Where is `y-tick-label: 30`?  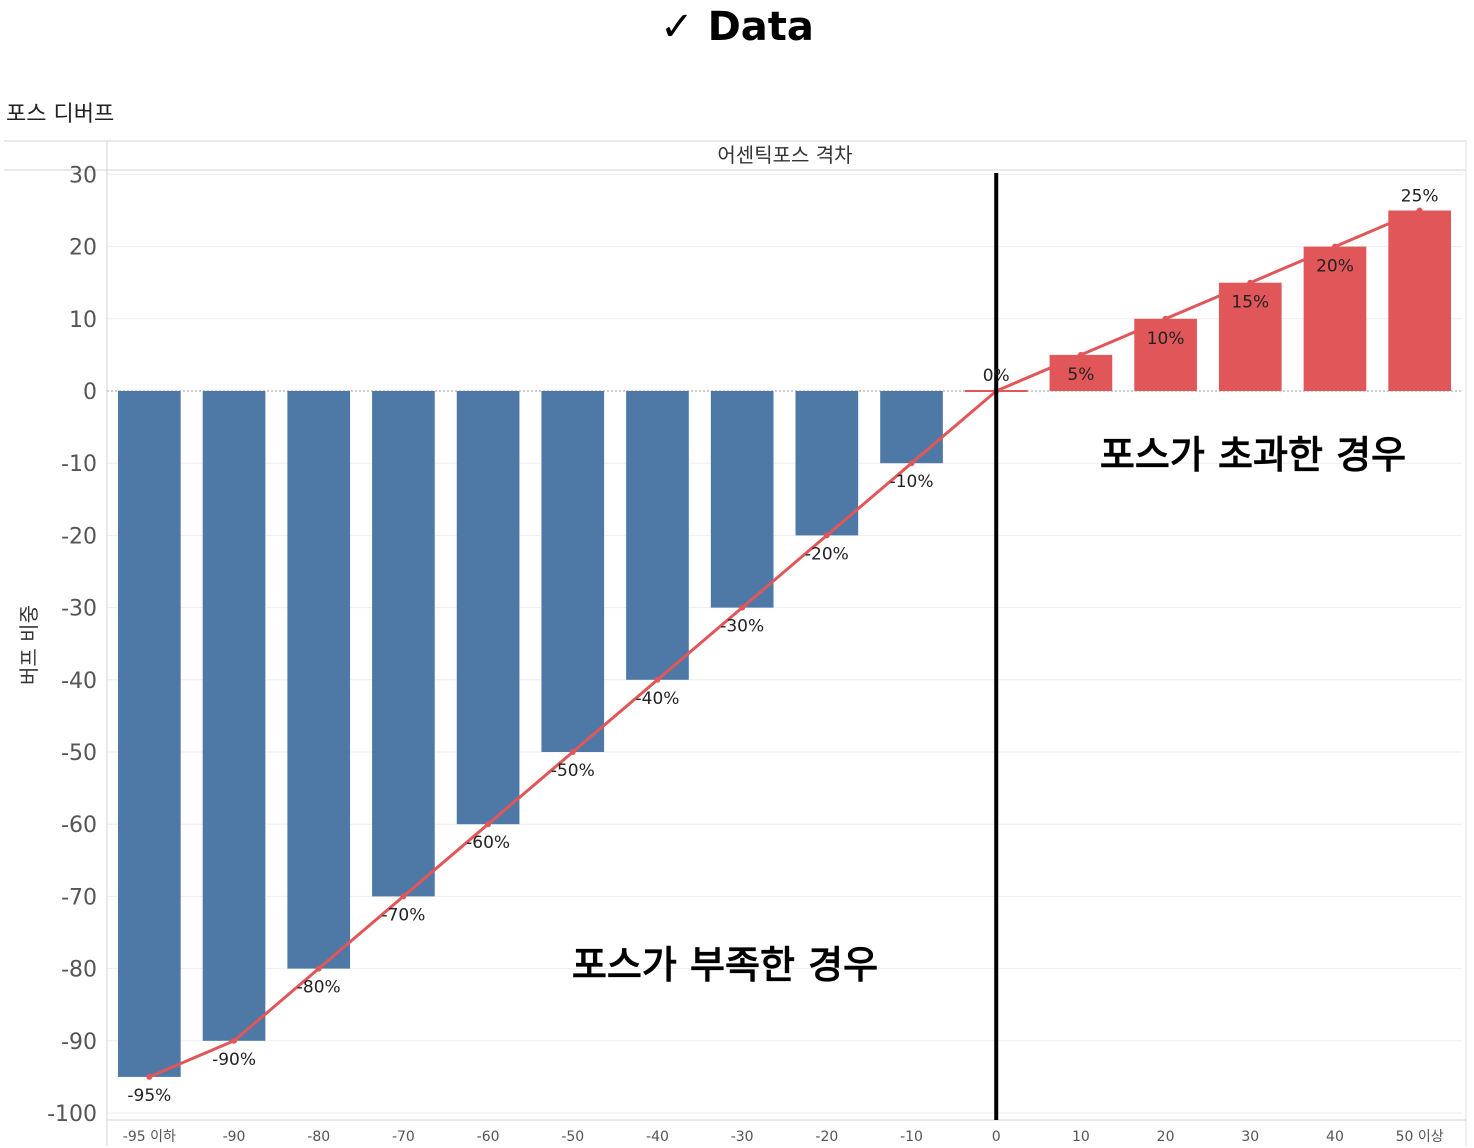 y-tick-label: 30 is located at coordinates (83, 175).